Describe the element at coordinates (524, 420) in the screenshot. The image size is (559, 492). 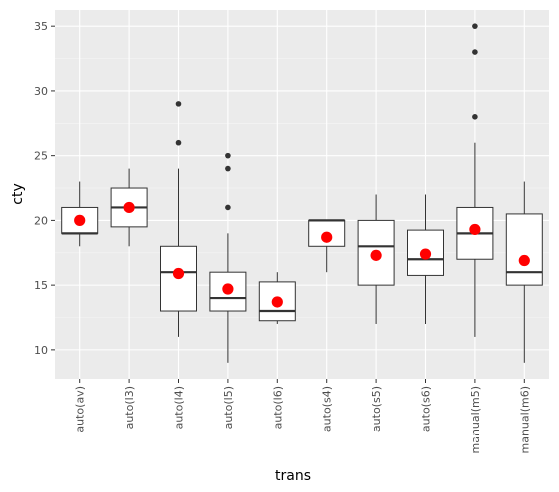
I see `x-tick-label: manual(m6)` at that location.